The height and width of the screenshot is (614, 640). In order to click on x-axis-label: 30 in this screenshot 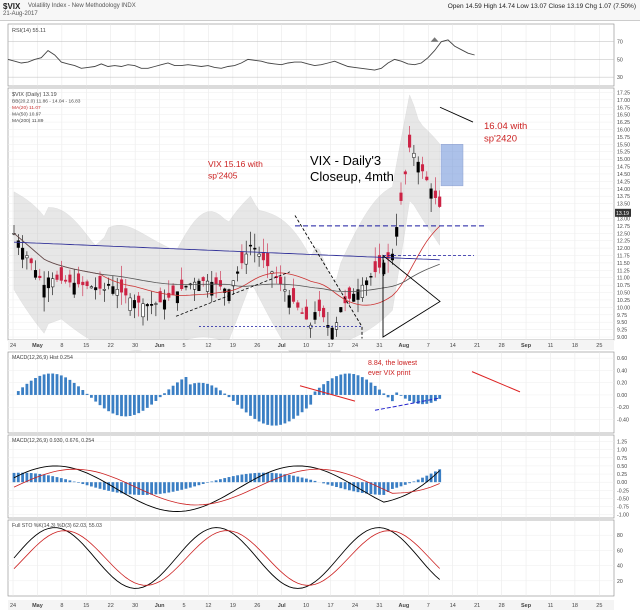, I will do `click(135, 346)`.